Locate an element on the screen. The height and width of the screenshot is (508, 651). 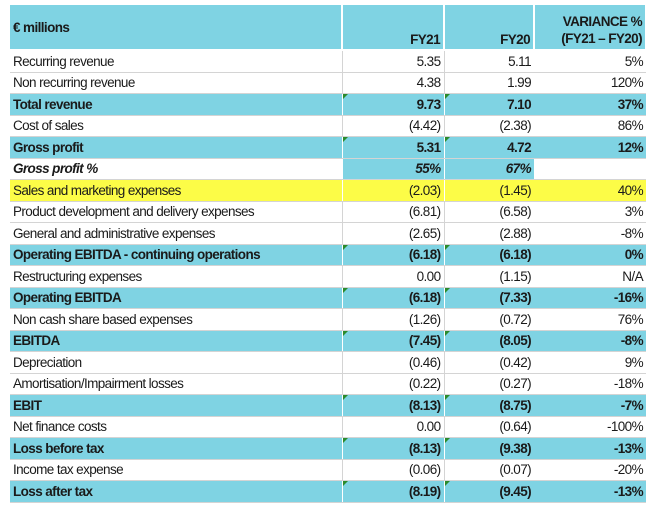
row-fy21-value: (6.81) is located at coordinates (392, 212).